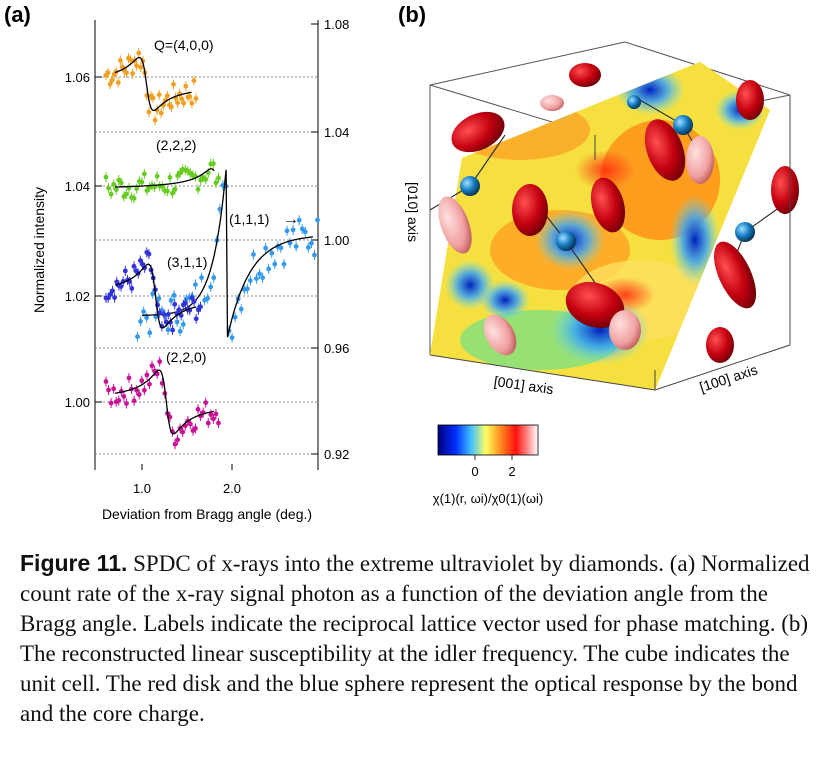  What do you see at coordinates (39, 250) in the screenshot?
I see `y-axis-label: Normalized intensity` at bounding box center [39, 250].